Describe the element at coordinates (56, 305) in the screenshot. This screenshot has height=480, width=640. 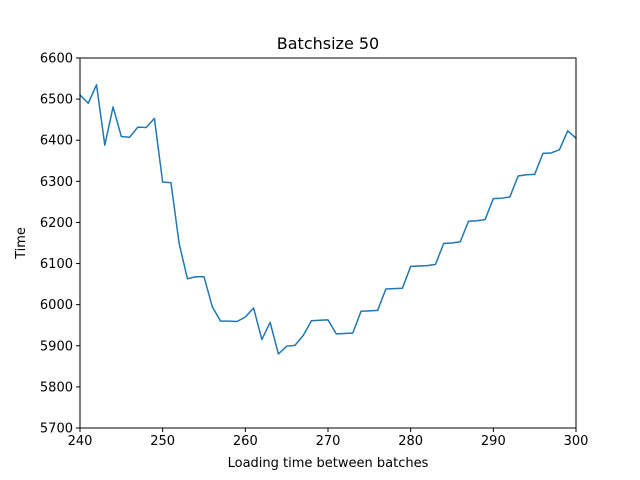
I see `y-tick-label: 6000` at that location.